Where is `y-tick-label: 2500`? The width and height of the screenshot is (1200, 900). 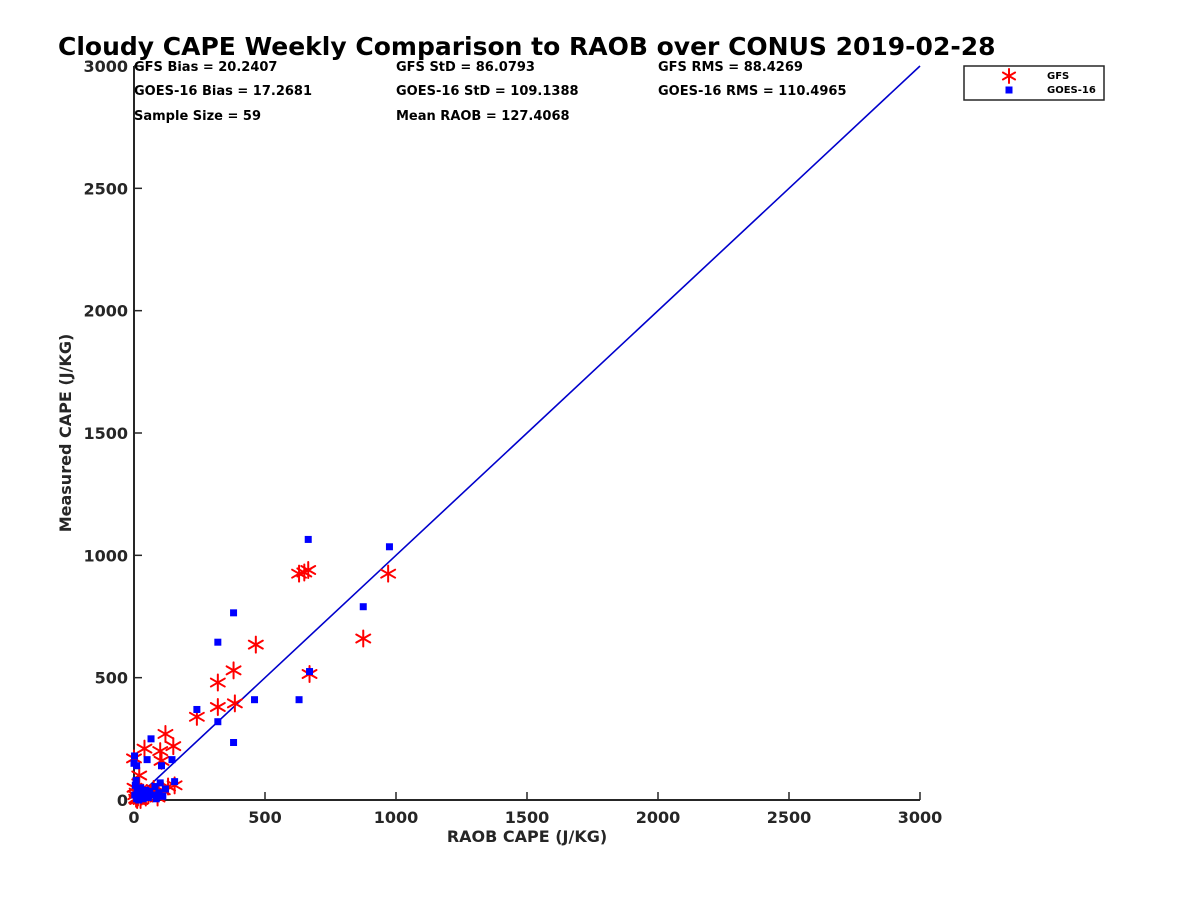
y-tick-label: 2500 is located at coordinates (105, 188).